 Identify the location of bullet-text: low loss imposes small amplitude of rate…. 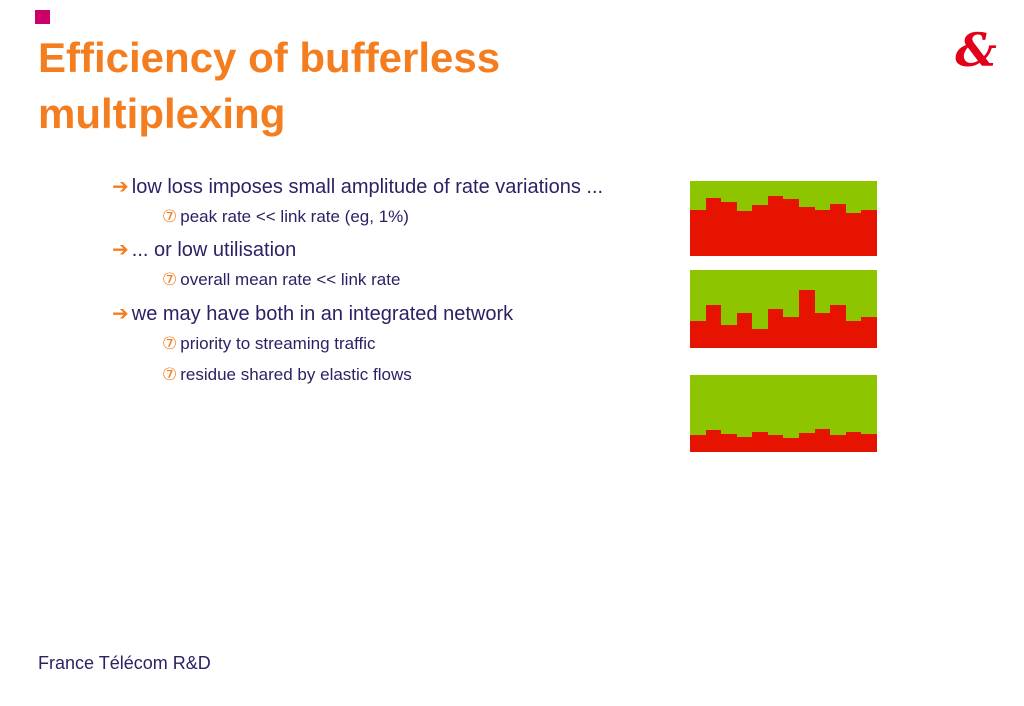
(367, 187).